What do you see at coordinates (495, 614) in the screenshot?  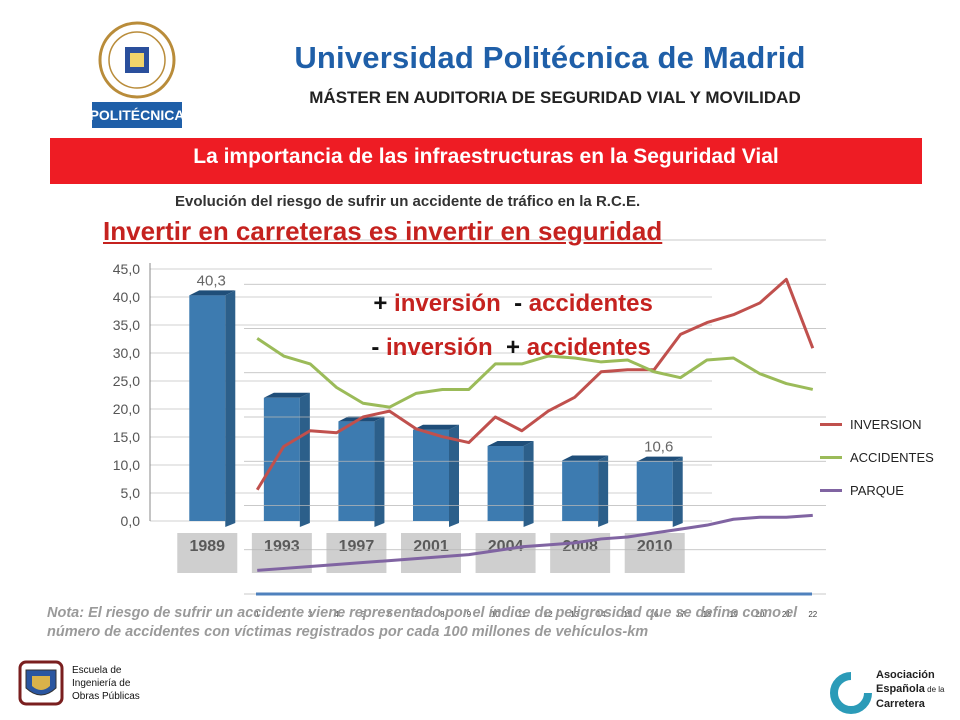 I see `line-x-tick-label: 10` at bounding box center [495, 614].